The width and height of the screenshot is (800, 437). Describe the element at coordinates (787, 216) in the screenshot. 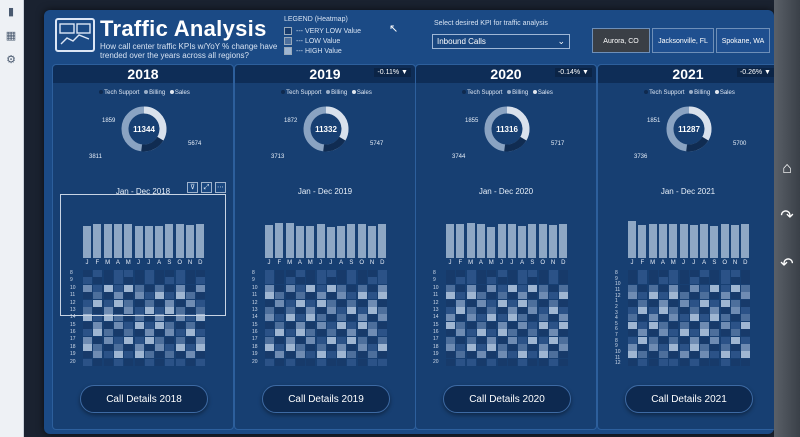

I see `forward-arrow-icon: ↷` at that location.